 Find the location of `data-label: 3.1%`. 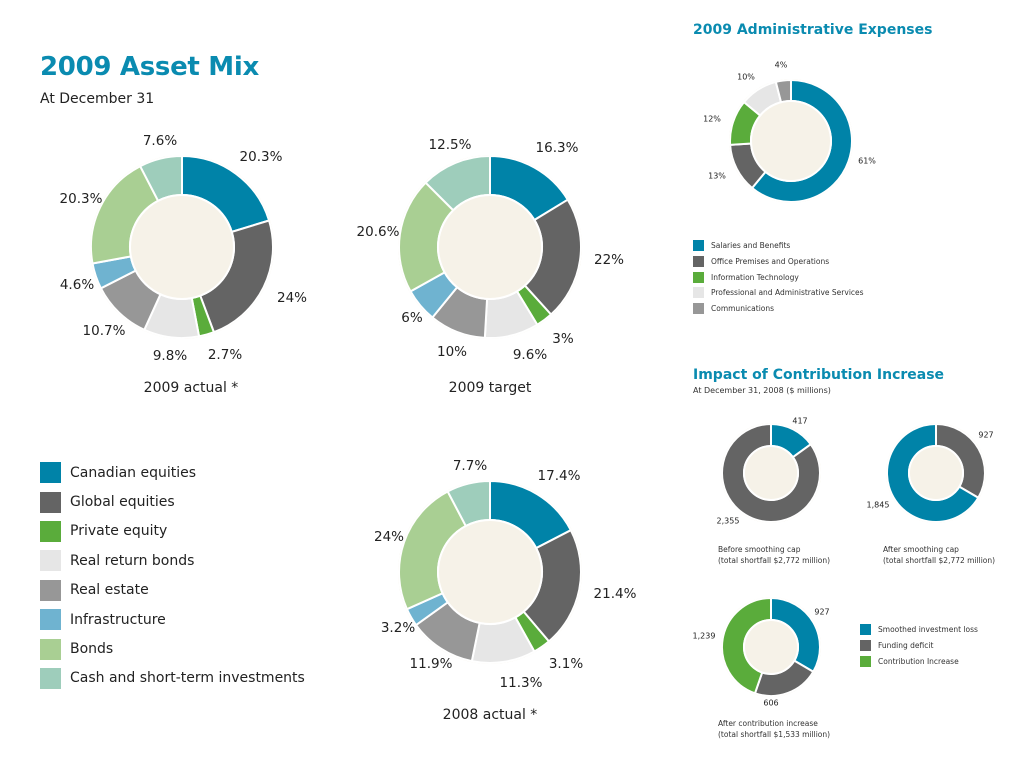

data-label: 3.1% is located at coordinates (566, 664).